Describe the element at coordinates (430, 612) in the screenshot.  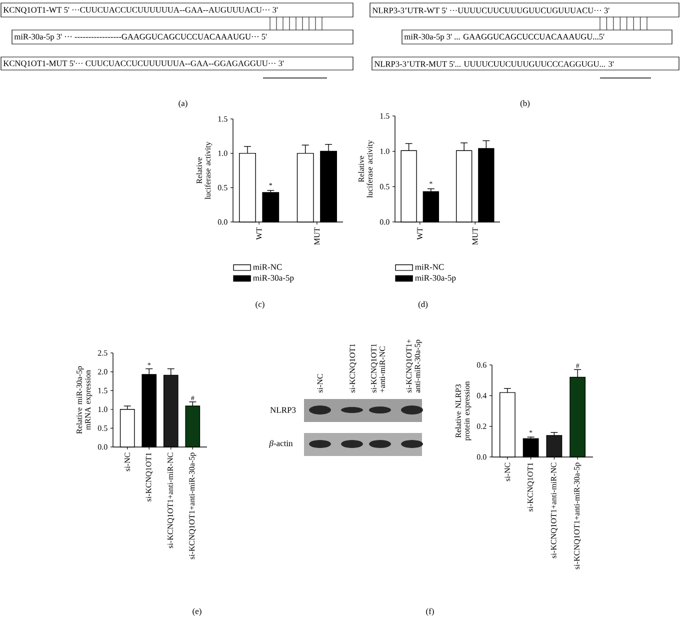
I see `text: (f)` at that location.